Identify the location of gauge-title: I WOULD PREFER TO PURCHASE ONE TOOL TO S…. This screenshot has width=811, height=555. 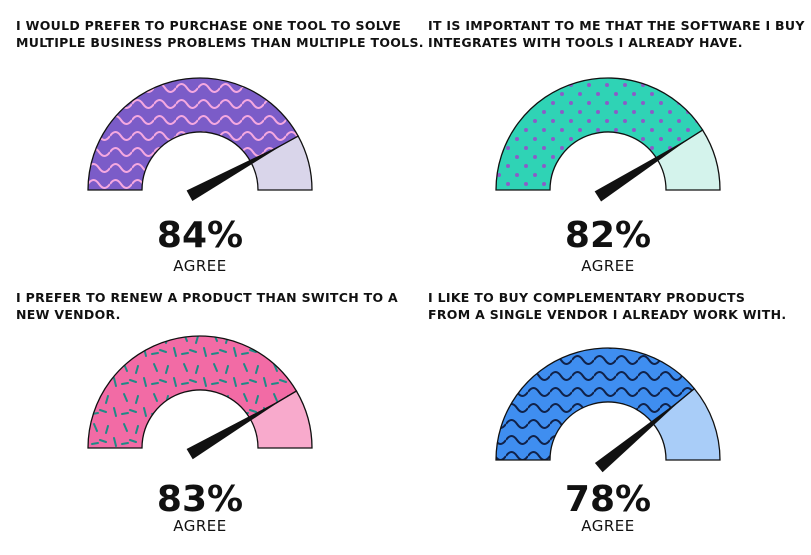
(208, 25).